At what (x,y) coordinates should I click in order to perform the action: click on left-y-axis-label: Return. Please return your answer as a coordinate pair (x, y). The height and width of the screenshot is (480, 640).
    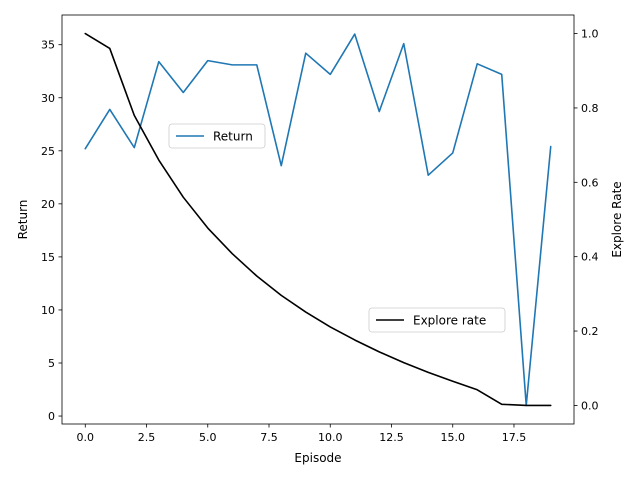
    Looking at the image, I should click on (23, 220).